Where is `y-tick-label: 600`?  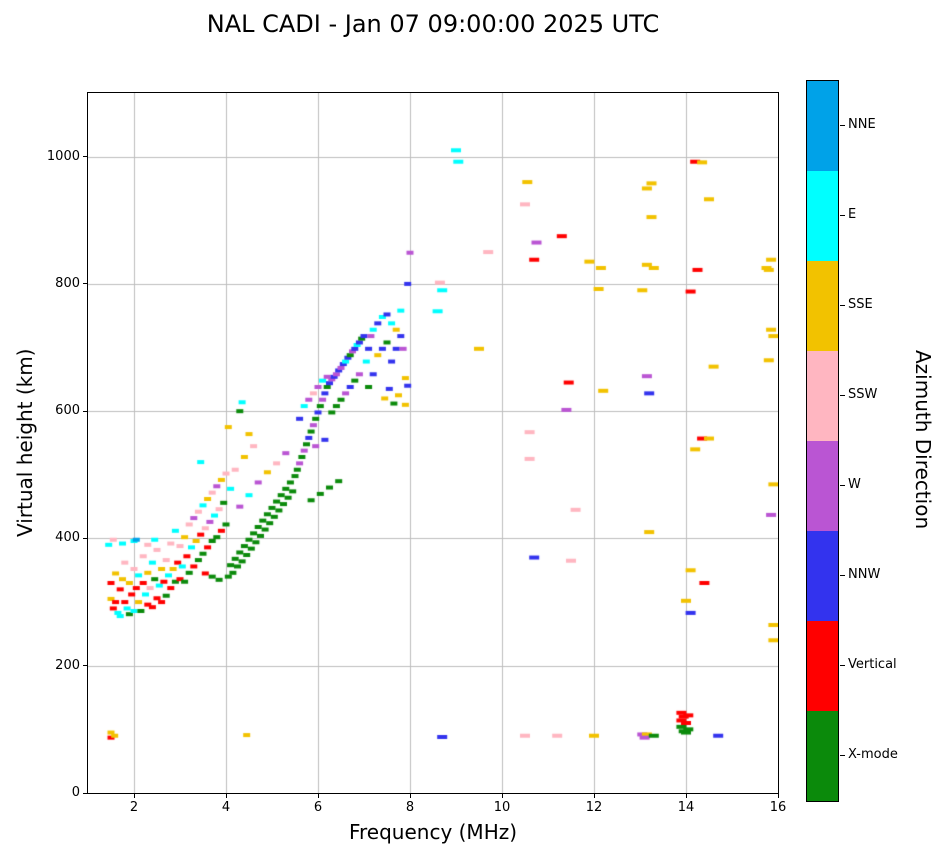
y-tick-label: 600 is located at coordinates (67, 411).